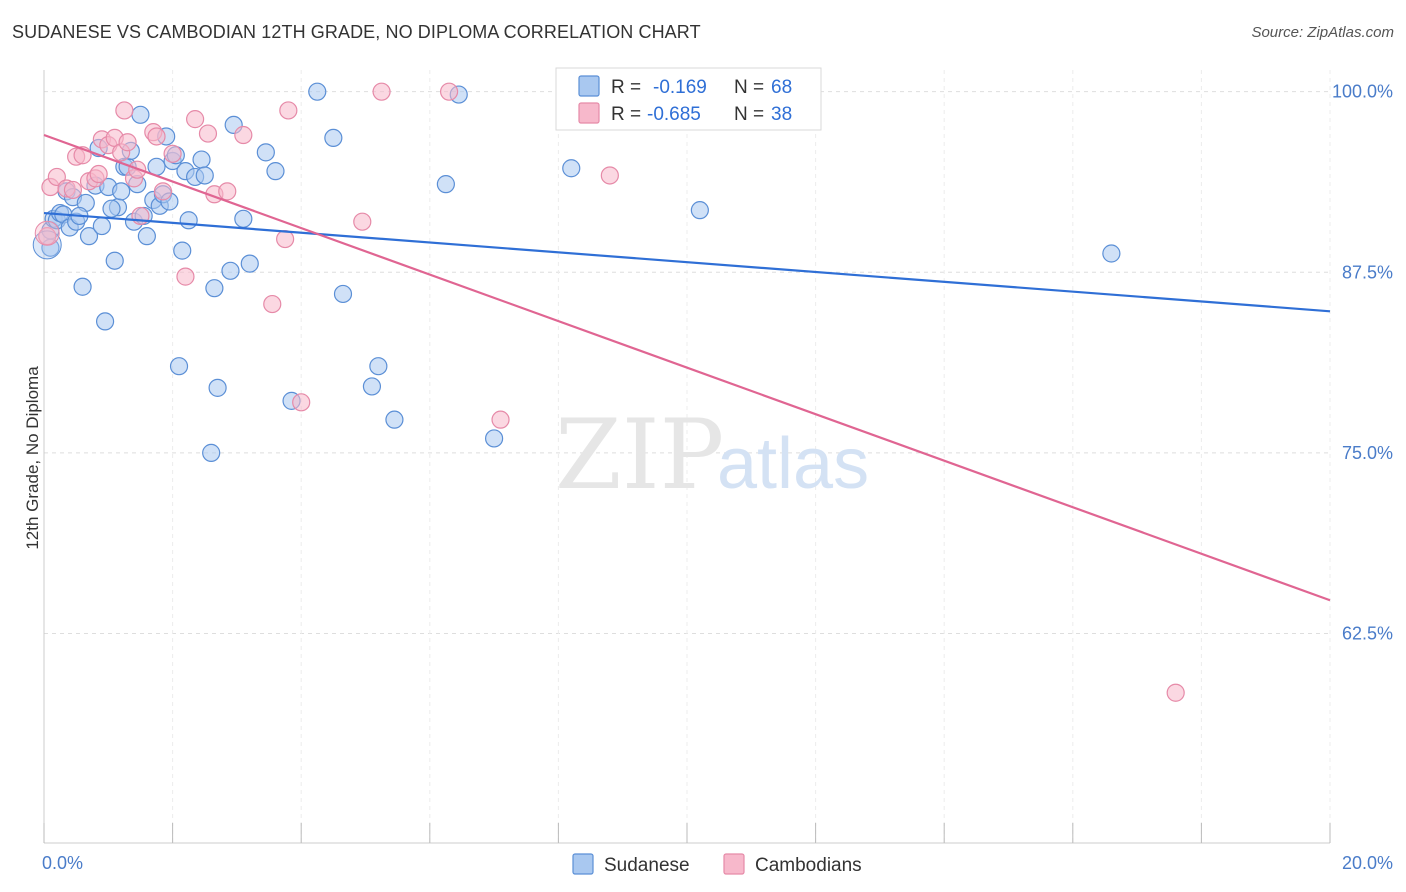  Describe the element at coordinates (626, 87) in the screenshot. I see `r-label-1: R =` at that location.